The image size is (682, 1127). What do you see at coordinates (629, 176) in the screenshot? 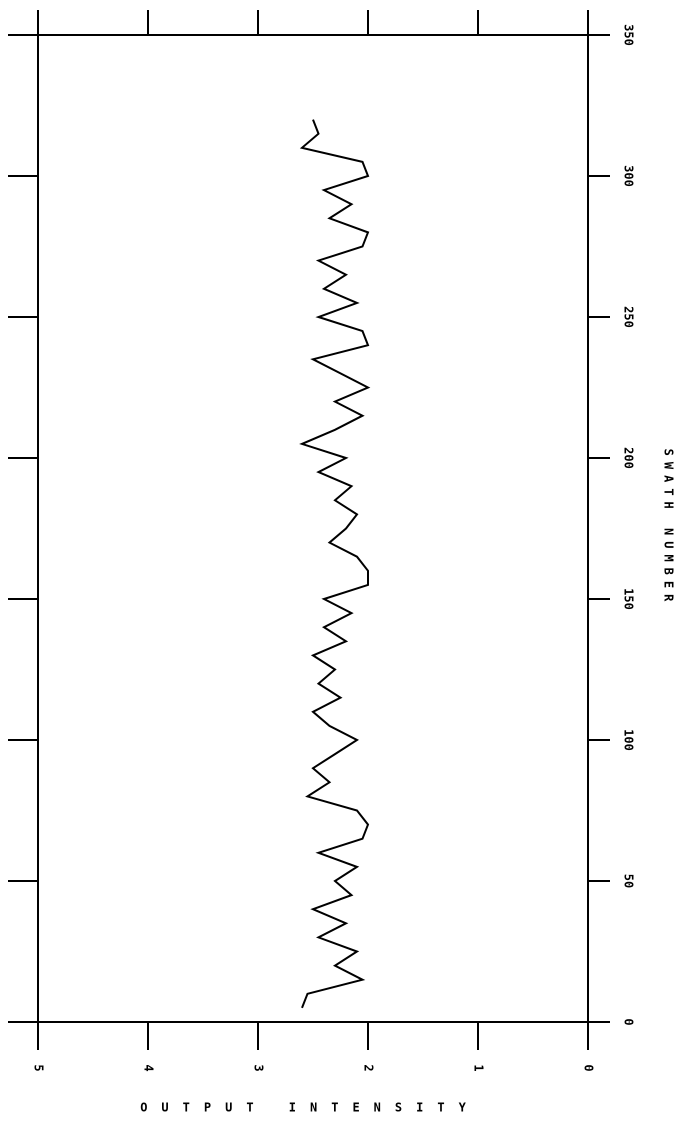
I see `x-tick-label: 300` at bounding box center [629, 176].